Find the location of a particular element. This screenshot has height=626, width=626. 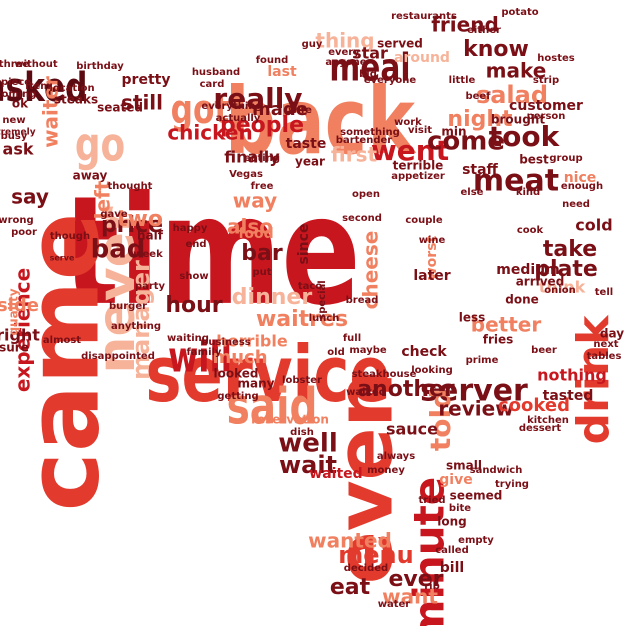

word-cold: cold is located at coordinates (593, 225).